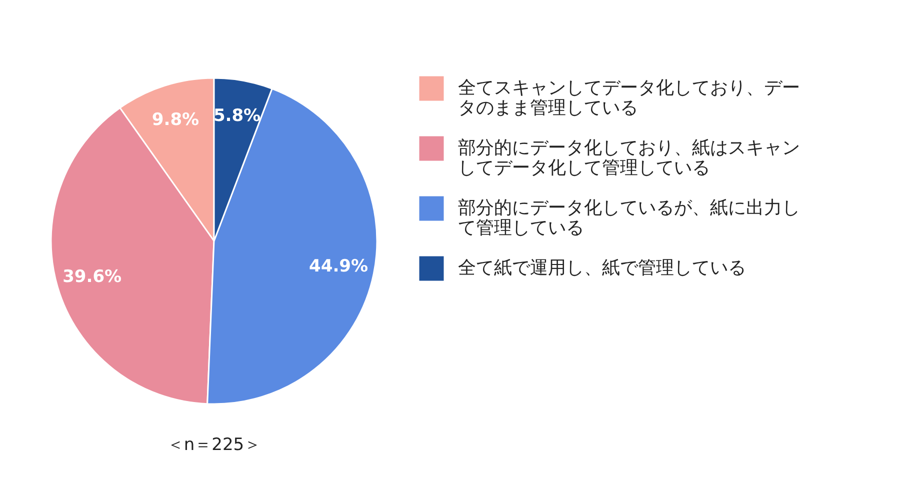  What do you see at coordinates (214, 445) in the screenshot?
I see `text: ＜n＝225＞` at bounding box center [214, 445].